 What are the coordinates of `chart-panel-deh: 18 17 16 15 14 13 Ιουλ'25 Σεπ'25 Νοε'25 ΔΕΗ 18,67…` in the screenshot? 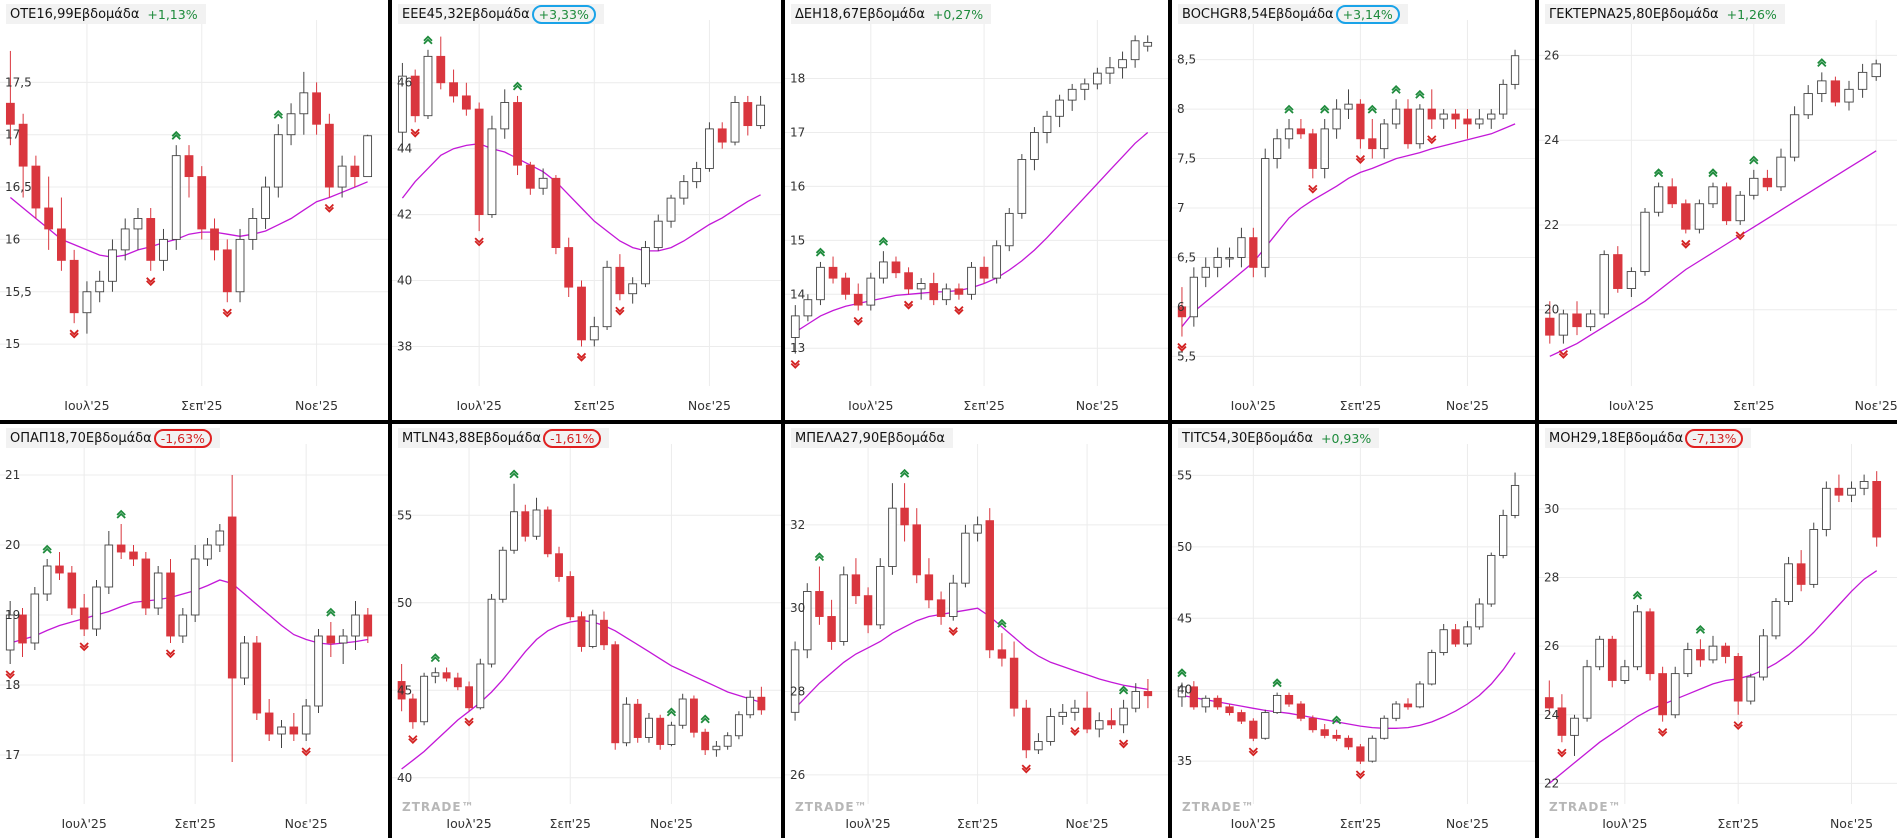 It's located at (976, 210).